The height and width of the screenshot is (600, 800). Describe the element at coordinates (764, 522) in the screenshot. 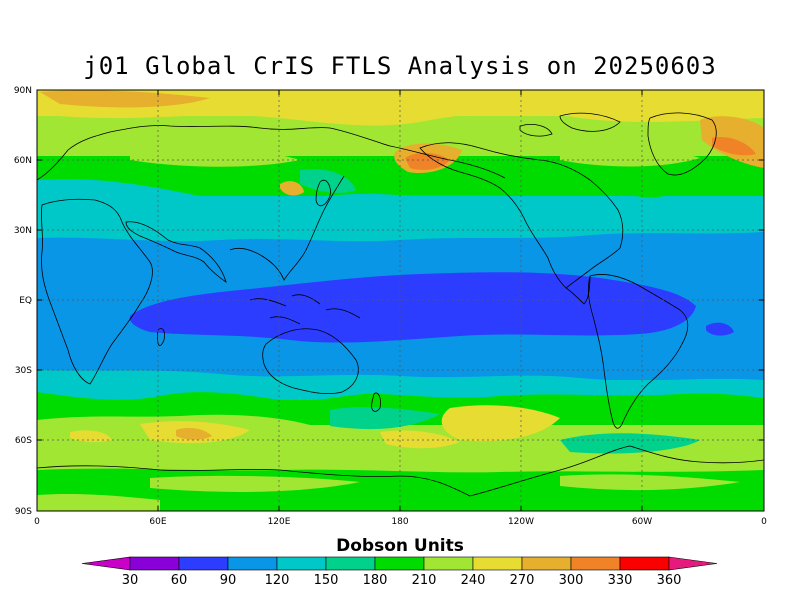

I see `lon-label-0-east: 0` at that location.